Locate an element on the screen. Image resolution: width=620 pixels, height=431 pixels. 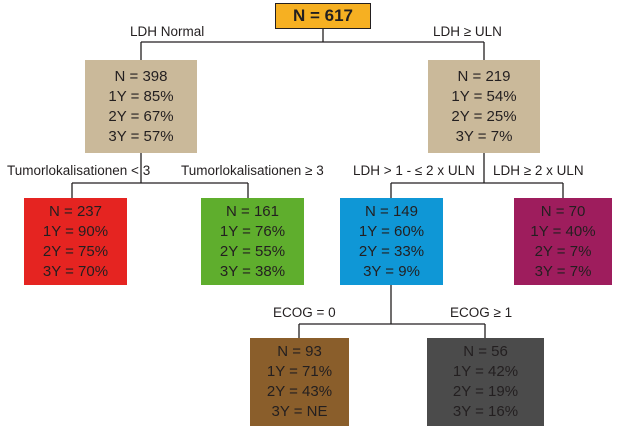
node-ldh-normal: N = 398 1Y = 85% 2Y = 67% 3Y = 57% is located at coordinates (141, 106).